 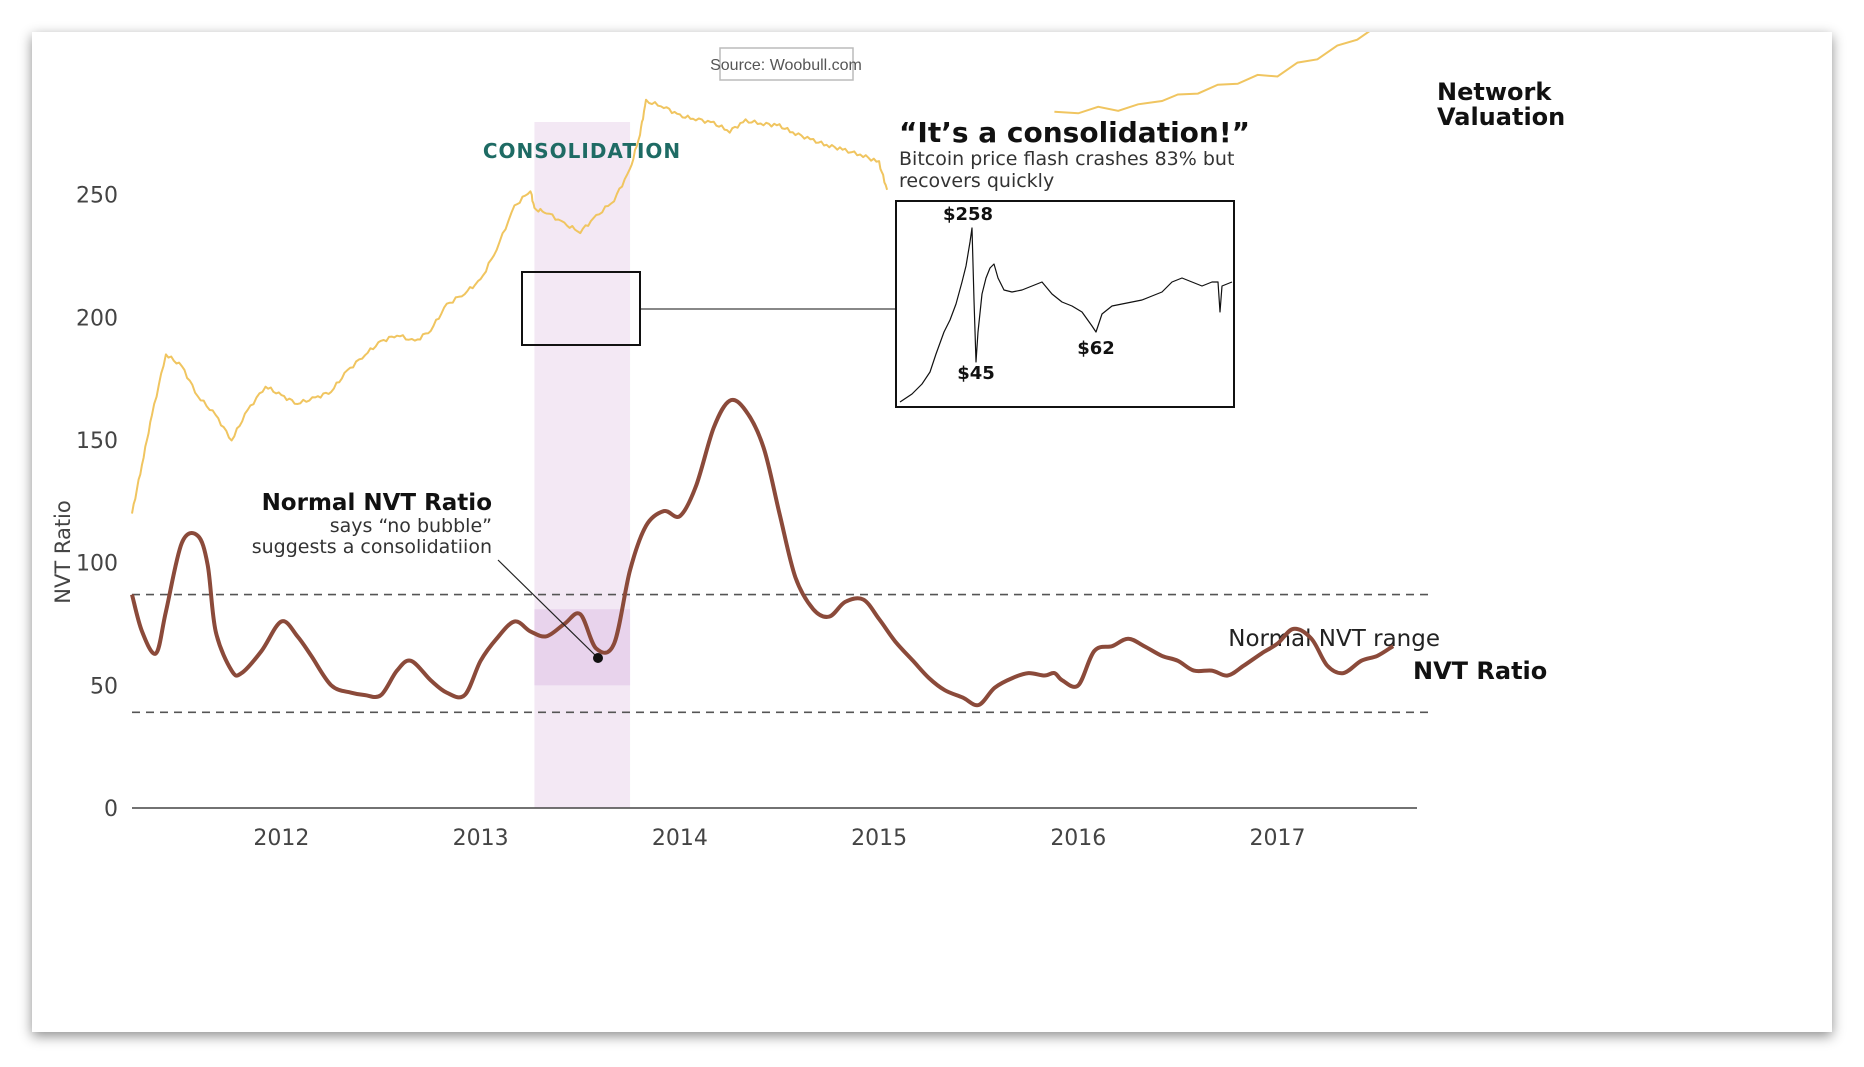 What do you see at coordinates (97, 503) in the screenshot?
I see `y-axis: 0 50 100 150 200 250` at bounding box center [97, 503].